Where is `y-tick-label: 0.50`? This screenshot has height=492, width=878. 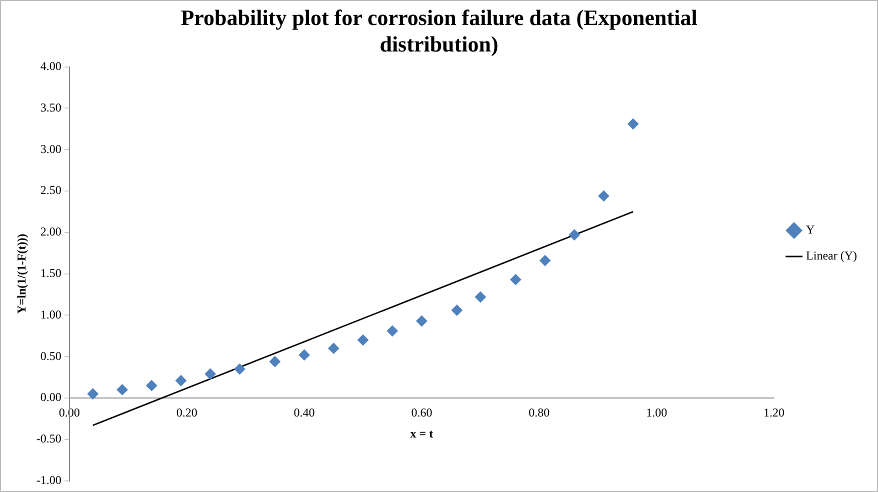
y-tick-label: 0.50 is located at coordinates (51, 355).